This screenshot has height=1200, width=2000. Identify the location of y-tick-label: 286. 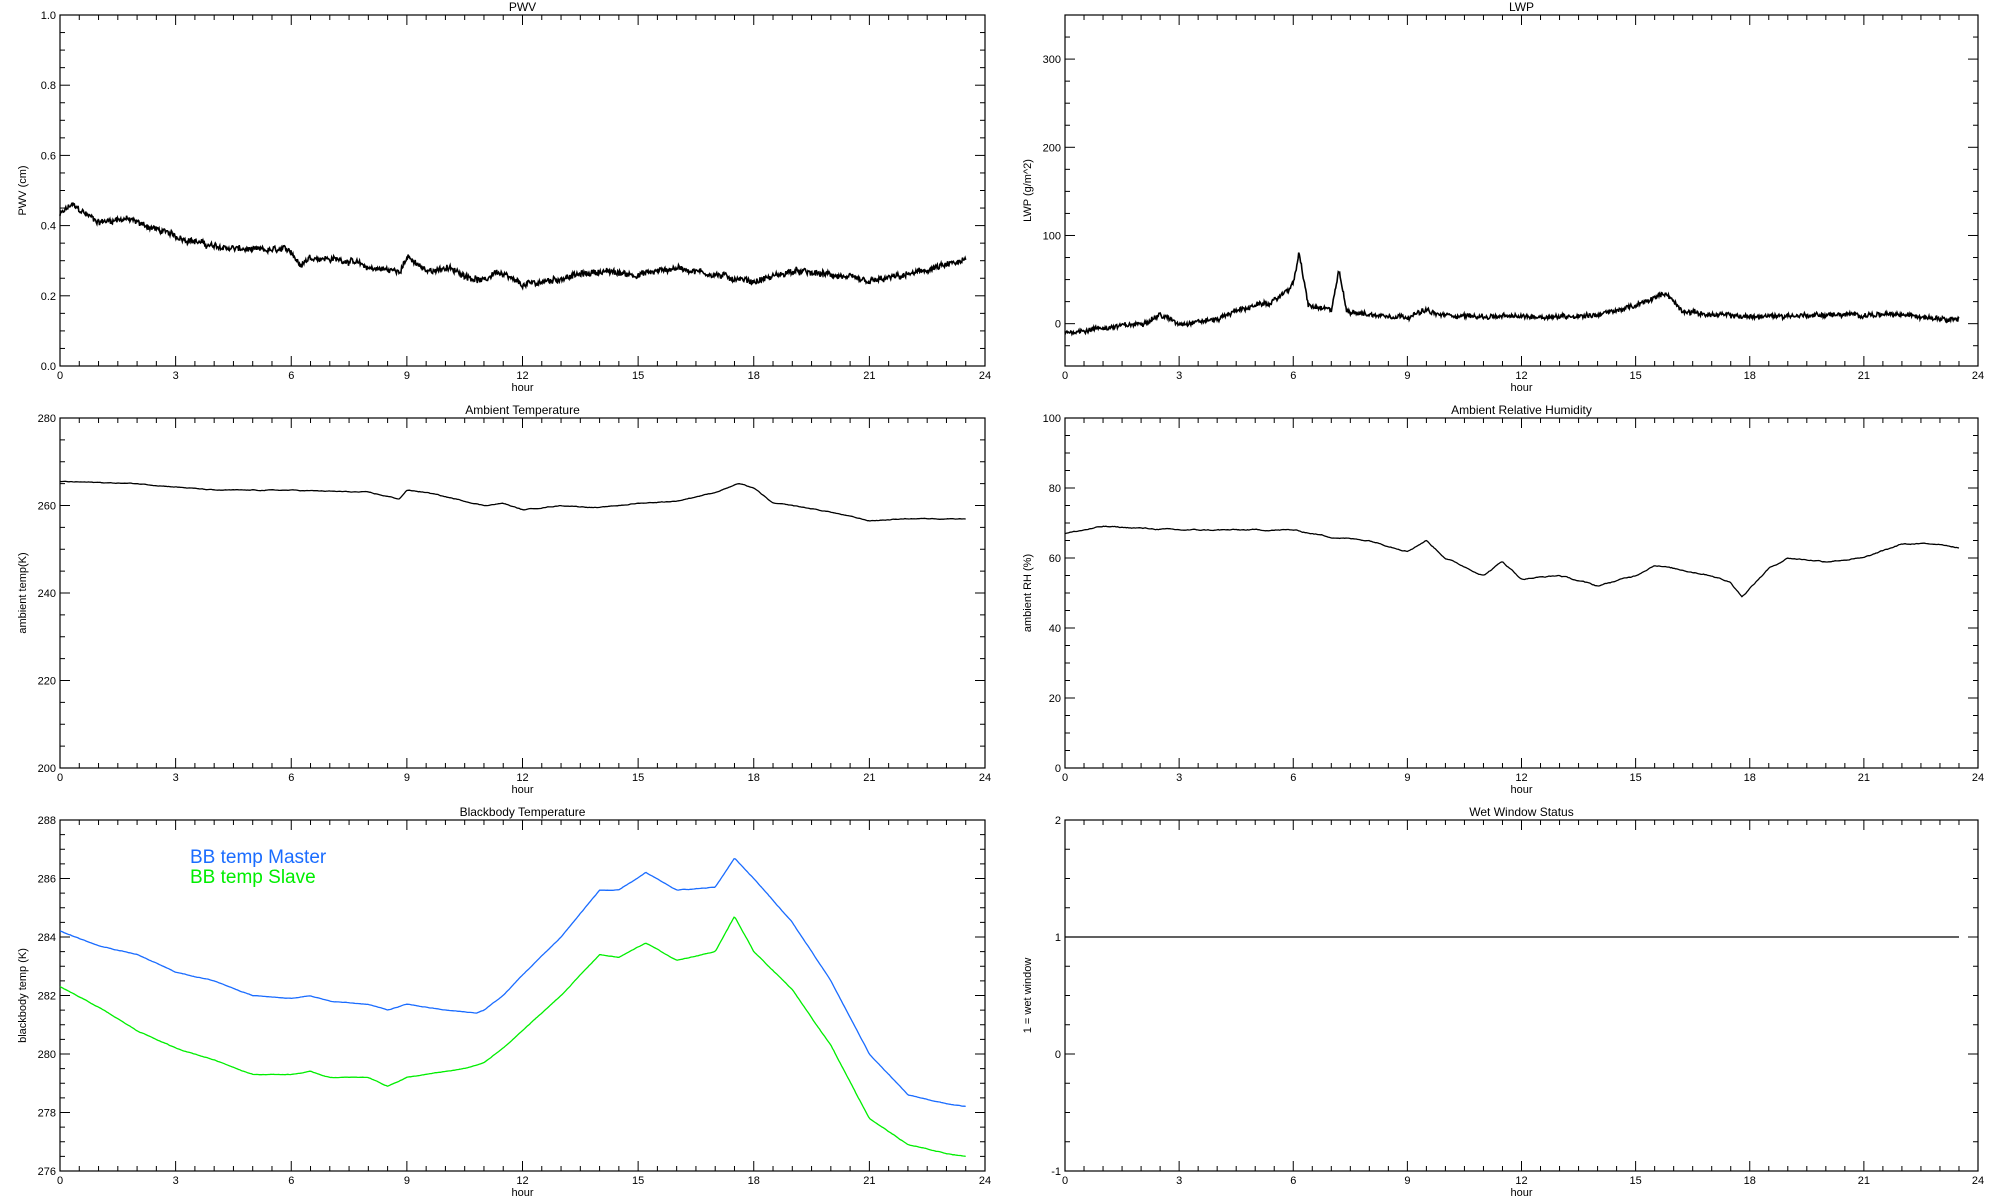
(47, 880).